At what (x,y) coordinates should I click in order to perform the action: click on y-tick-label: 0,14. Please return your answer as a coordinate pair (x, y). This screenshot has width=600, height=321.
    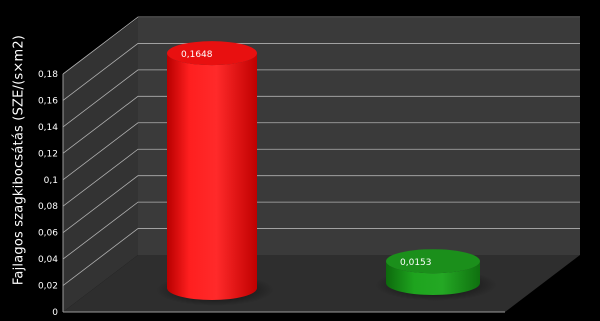
    Looking at the image, I should click on (48, 128).